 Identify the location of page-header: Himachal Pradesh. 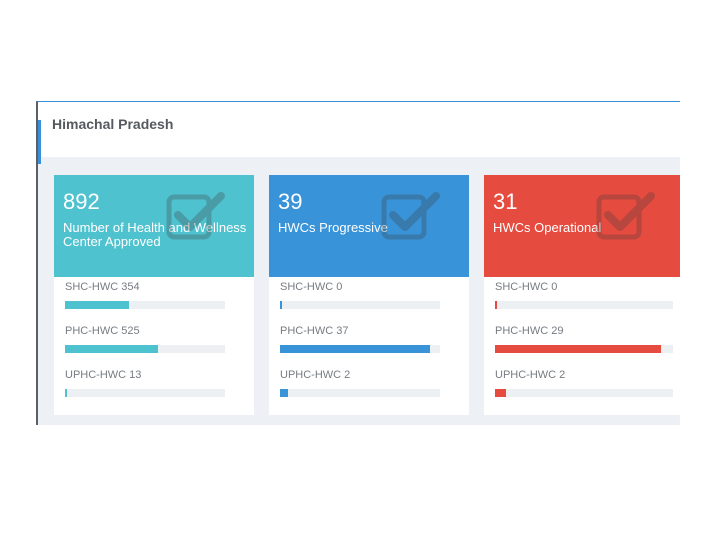
(359, 133).